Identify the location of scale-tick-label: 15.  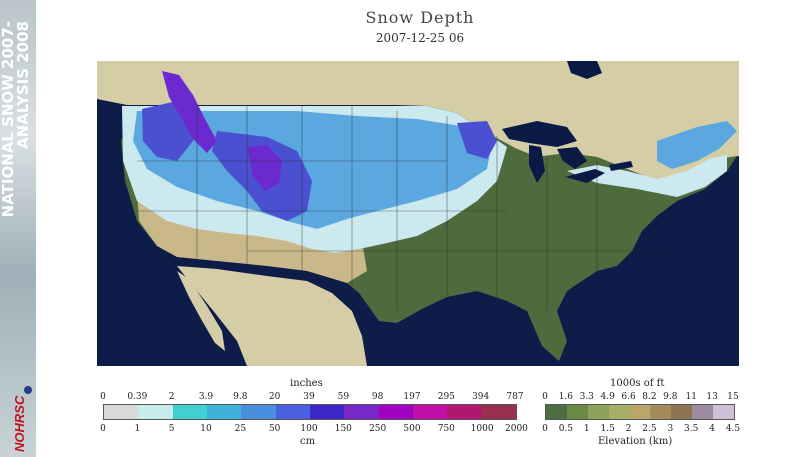
(733, 397).